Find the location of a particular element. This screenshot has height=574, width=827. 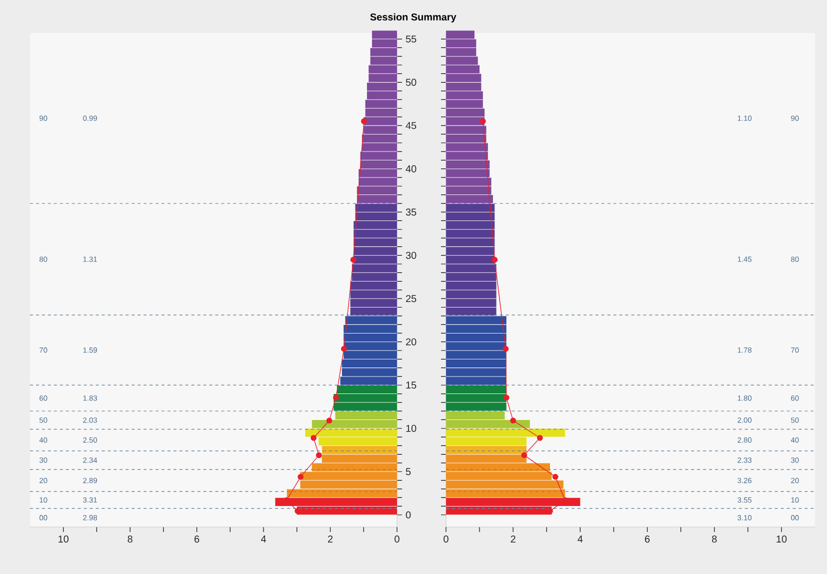

y-tick-label: 55 is located at coordinates (411, 39).